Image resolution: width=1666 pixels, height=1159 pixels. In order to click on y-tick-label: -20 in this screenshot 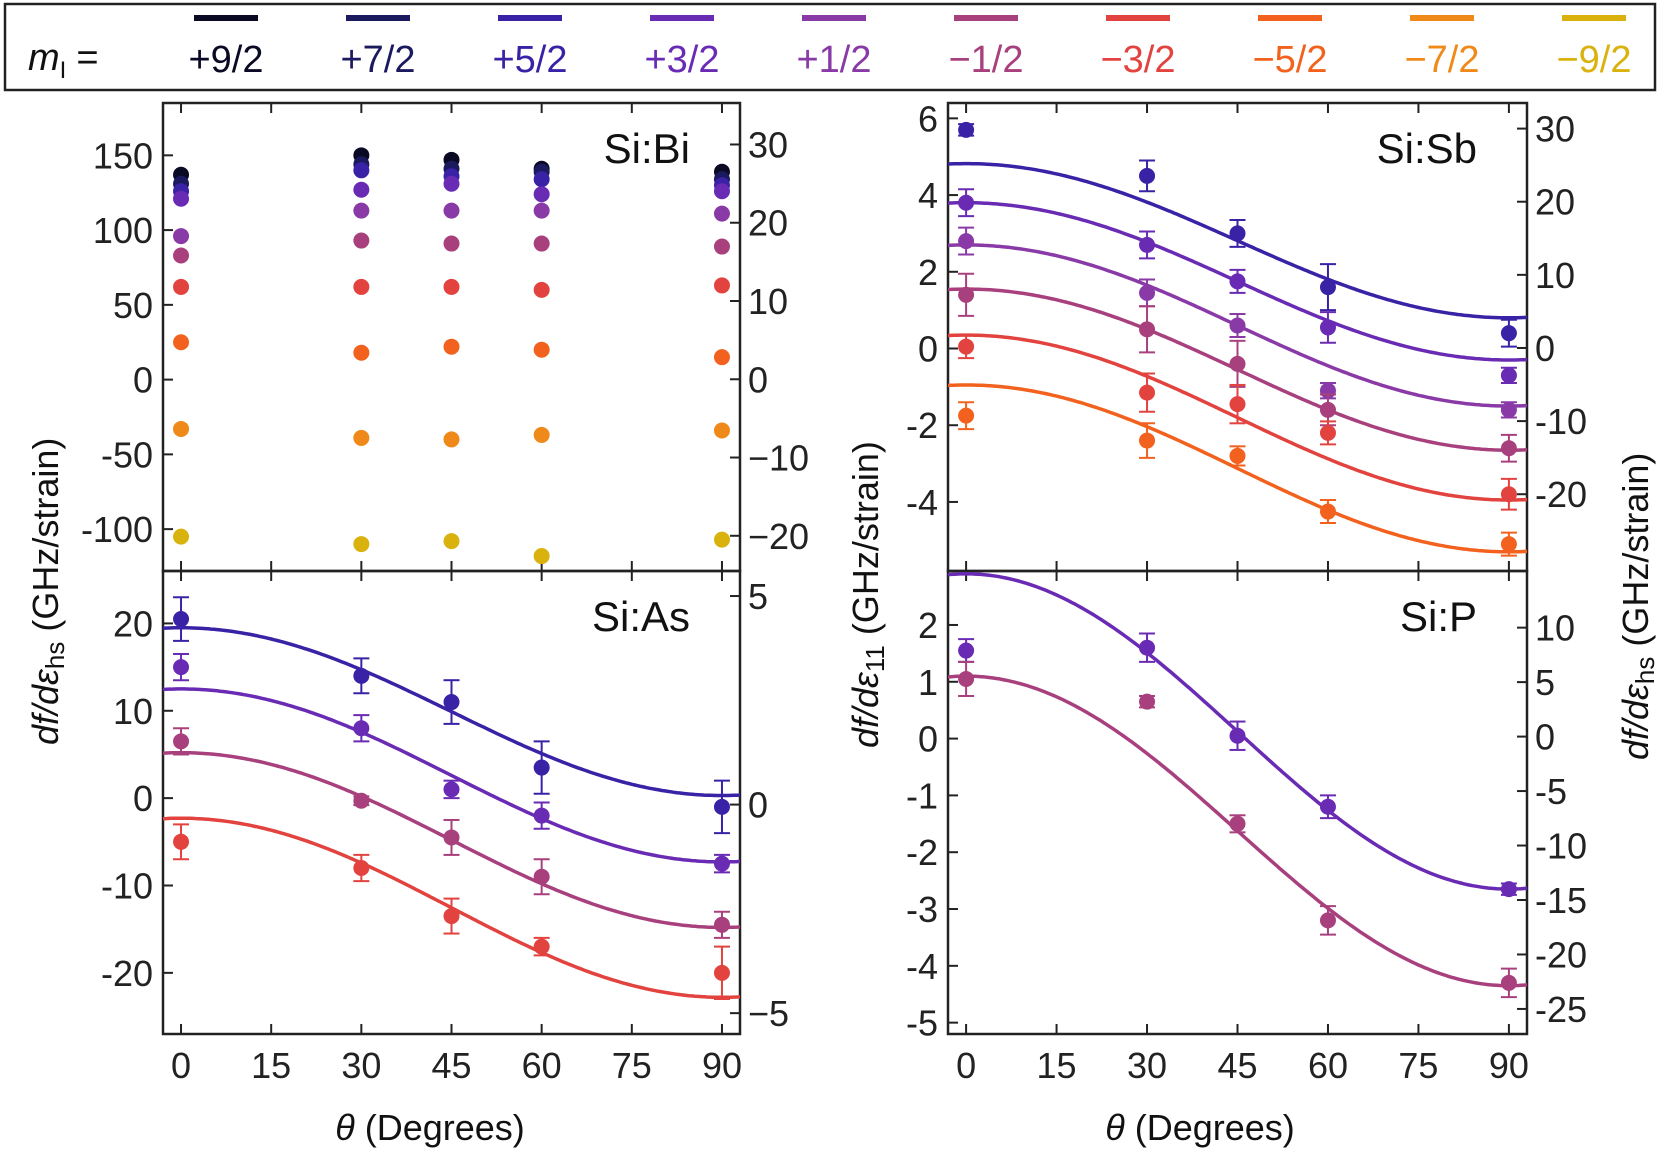, I will do `click(127, 973)`.